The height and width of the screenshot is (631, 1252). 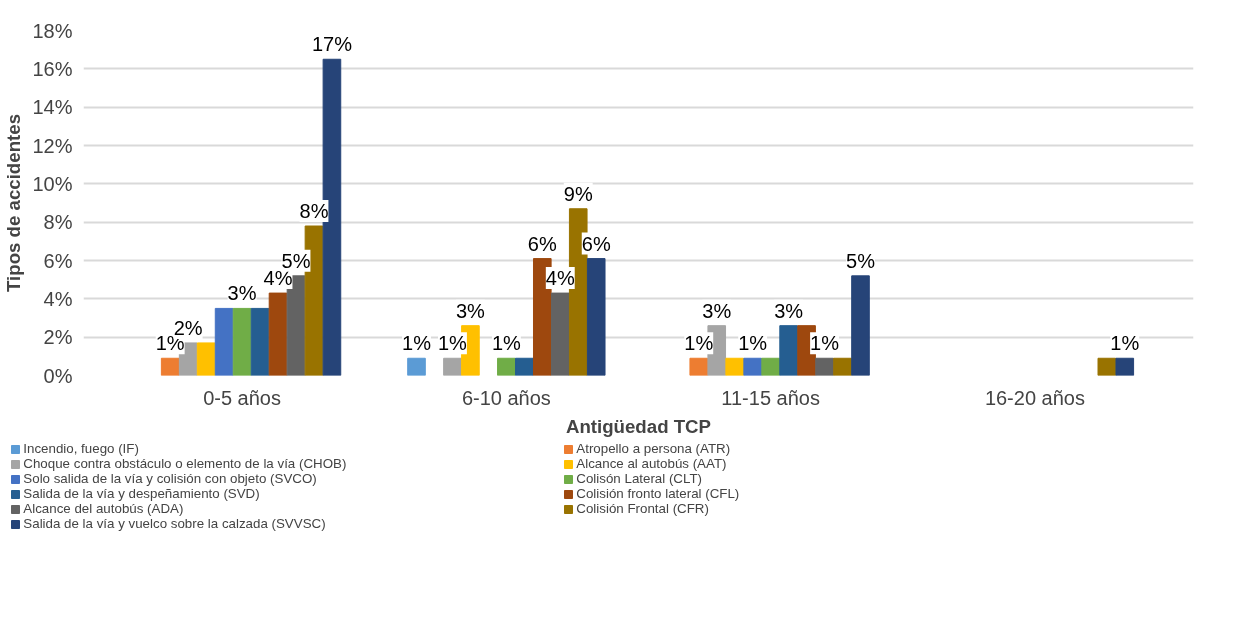 What do you see at coordinates (52, 30) in the screenshot?
I see `y-tick-label: 18%` at bounding box center [52, 30].